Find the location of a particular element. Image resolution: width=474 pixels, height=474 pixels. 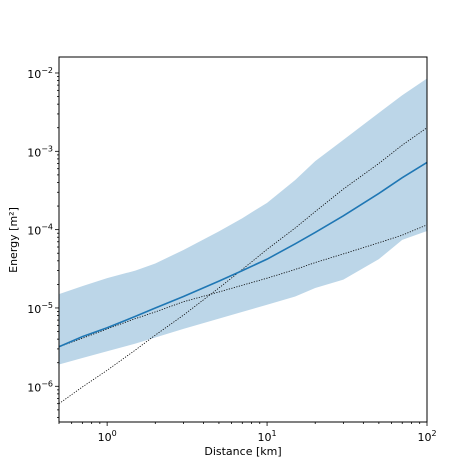

y-tick-label: 10⁻⁶ is located at coordinates (40, 386).